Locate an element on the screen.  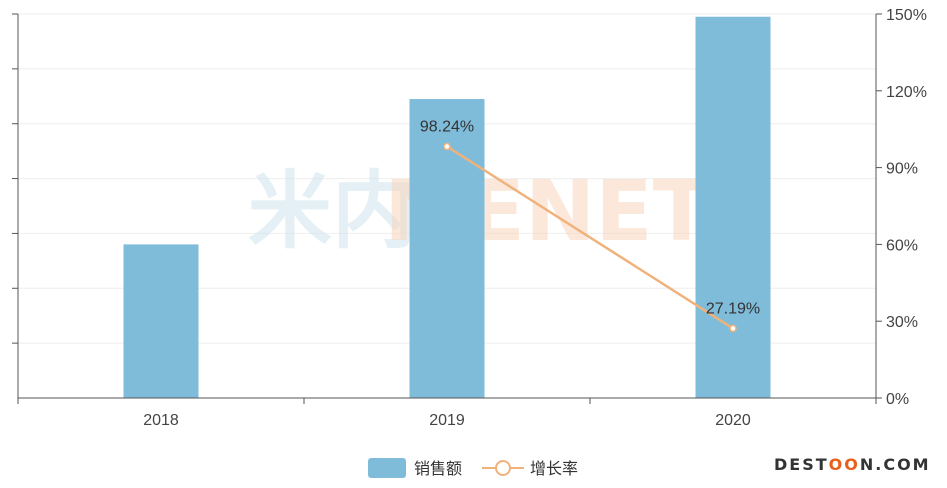
legend-line-marker is located at coordinates (503, 468).